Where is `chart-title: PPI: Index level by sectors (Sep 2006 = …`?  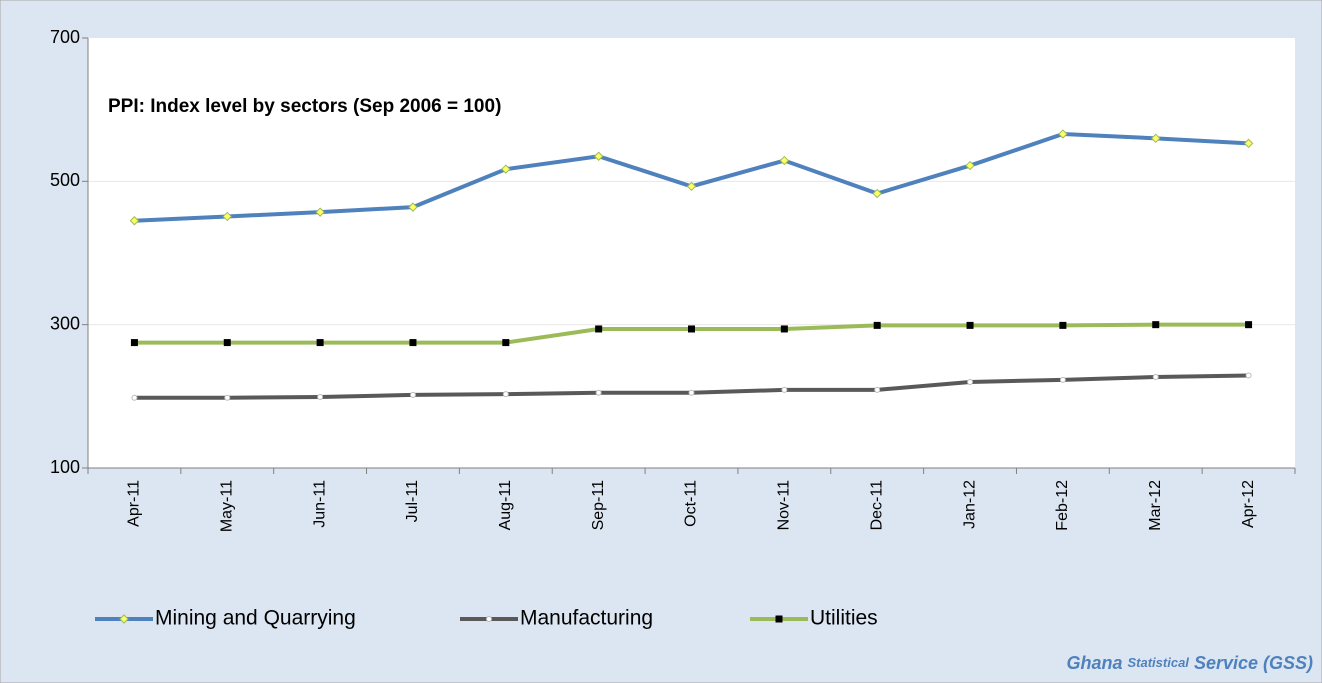
chart-title: PPI: Index level by sectors (Sep 2006 = … is located at coordinates (304, 106).